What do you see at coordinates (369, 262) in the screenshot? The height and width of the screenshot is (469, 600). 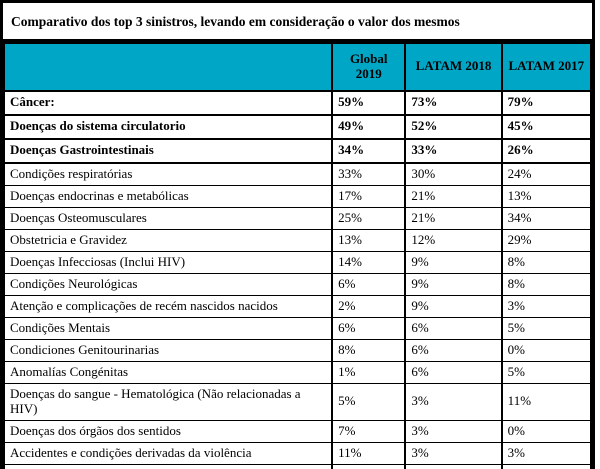 I see `row-value: 14%` at bounding box center [369, 262].